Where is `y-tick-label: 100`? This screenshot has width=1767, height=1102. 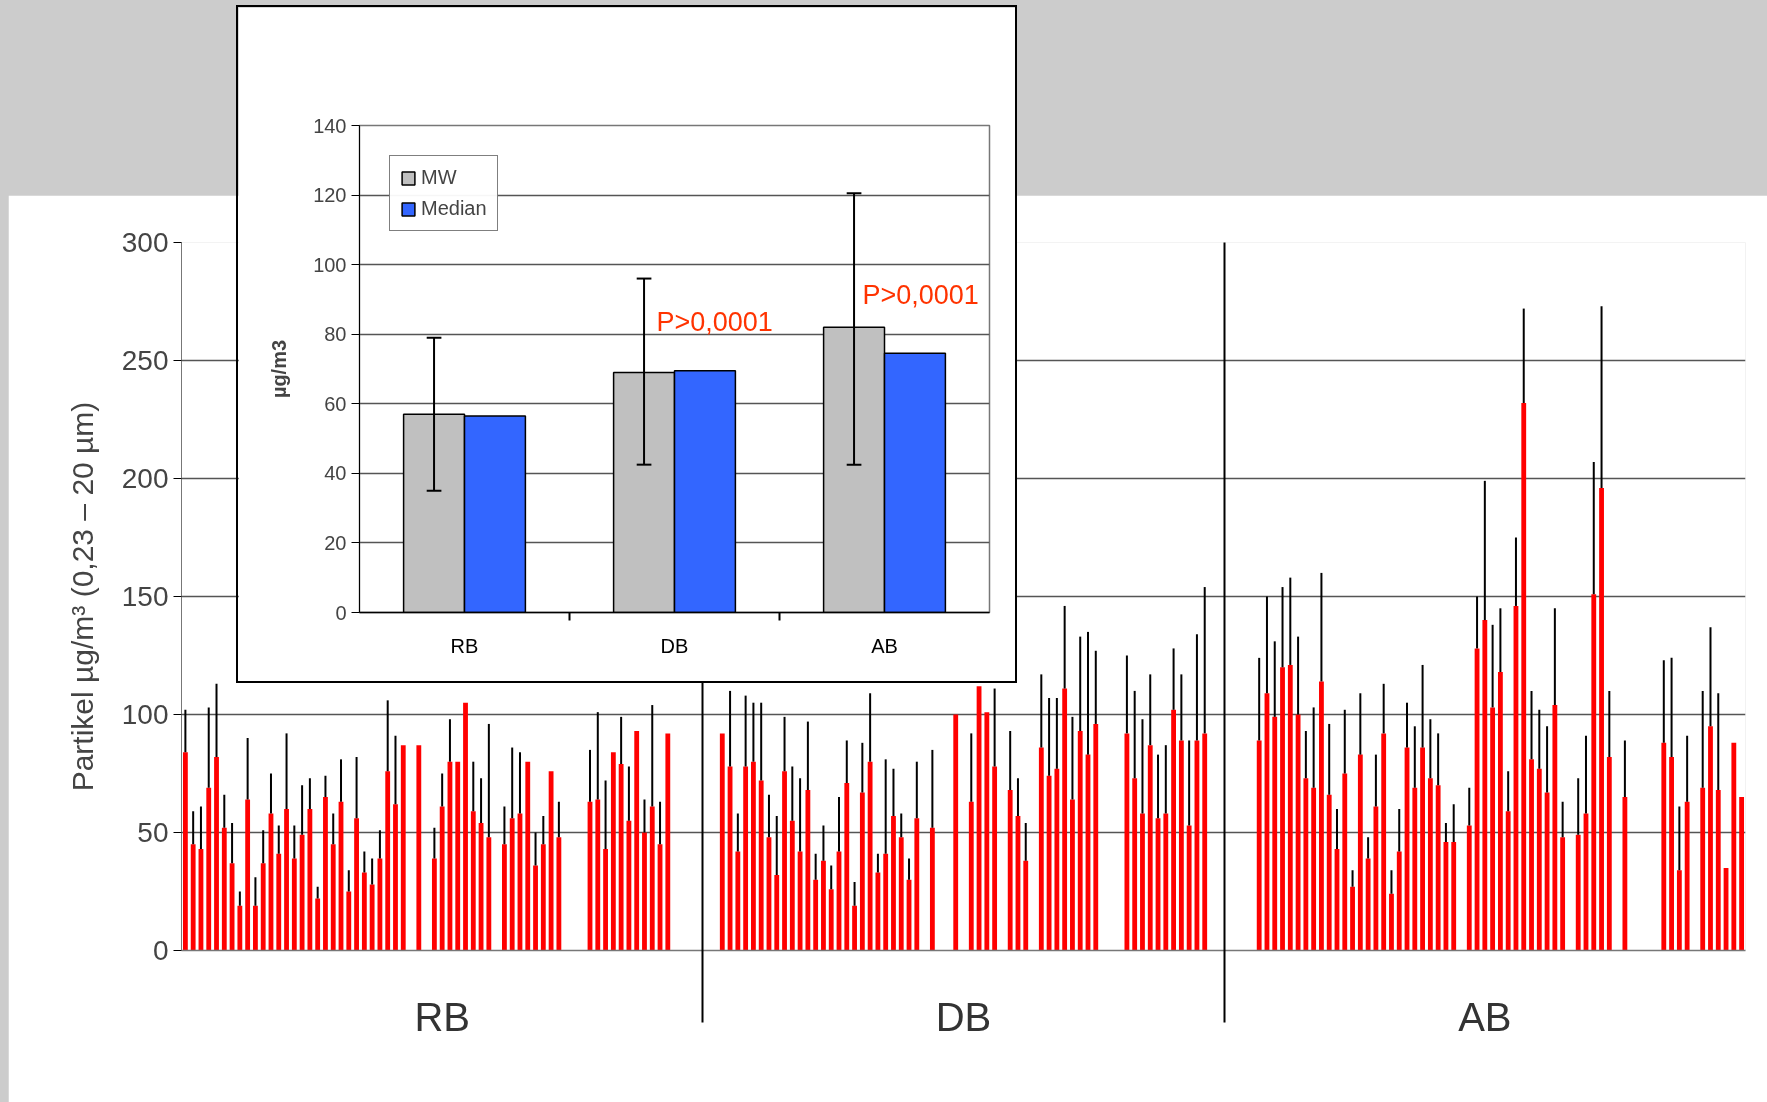
y-tick-label: 100 is located at coordinates (330, 264).